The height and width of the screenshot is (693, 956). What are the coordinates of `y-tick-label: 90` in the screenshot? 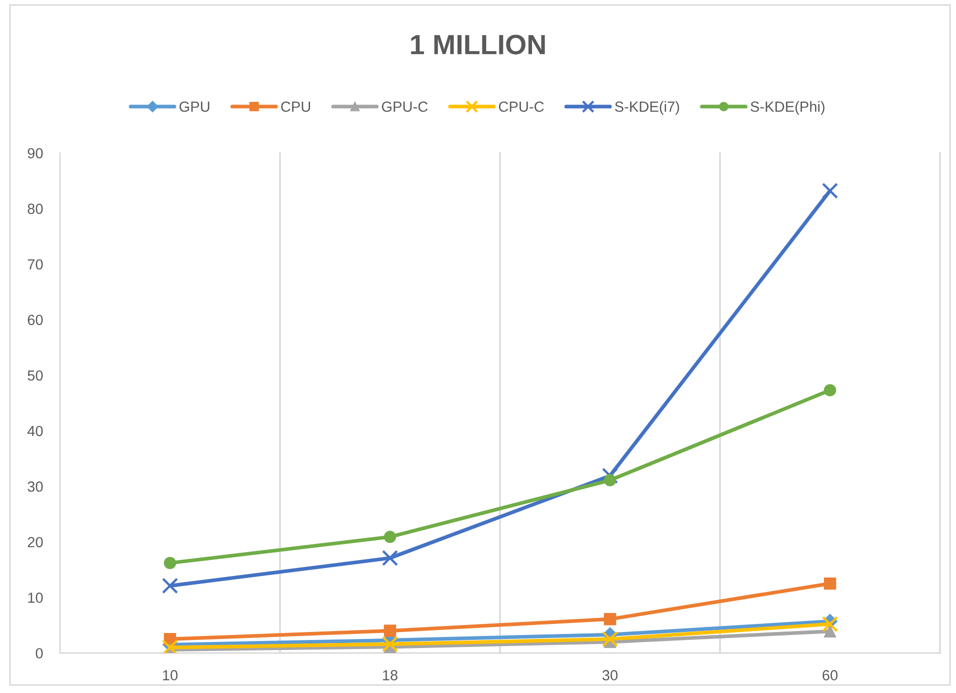 It's located at (35, 153).